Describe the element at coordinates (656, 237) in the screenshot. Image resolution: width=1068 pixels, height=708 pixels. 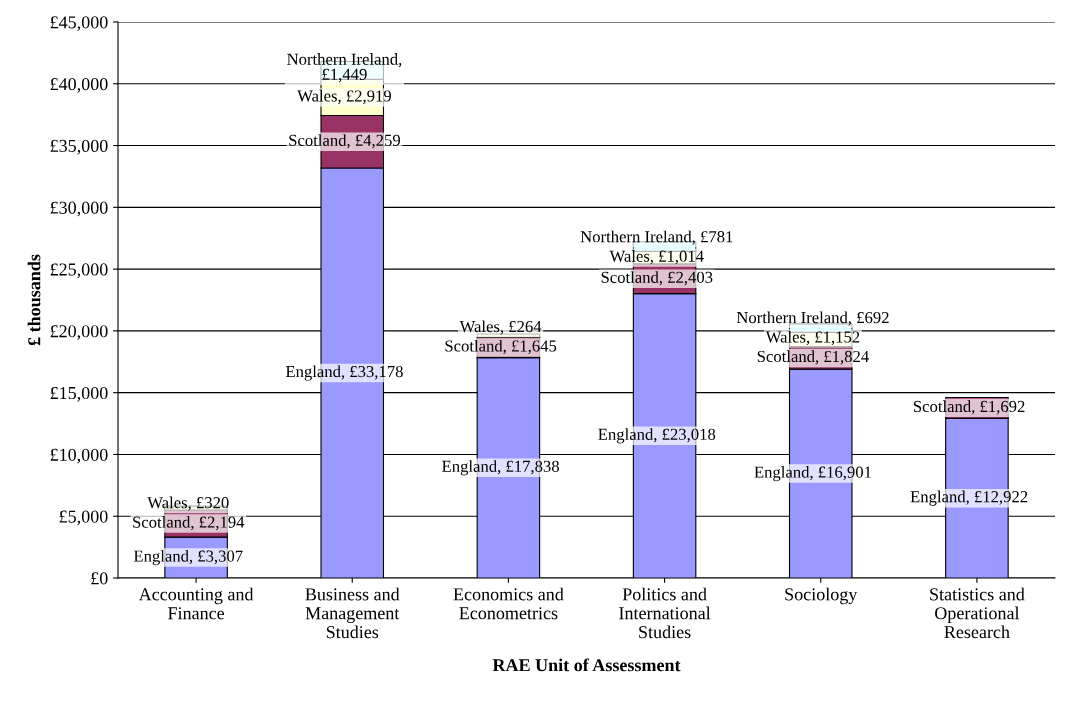
I see `data-label: Northern Ireland, £781` at that location.